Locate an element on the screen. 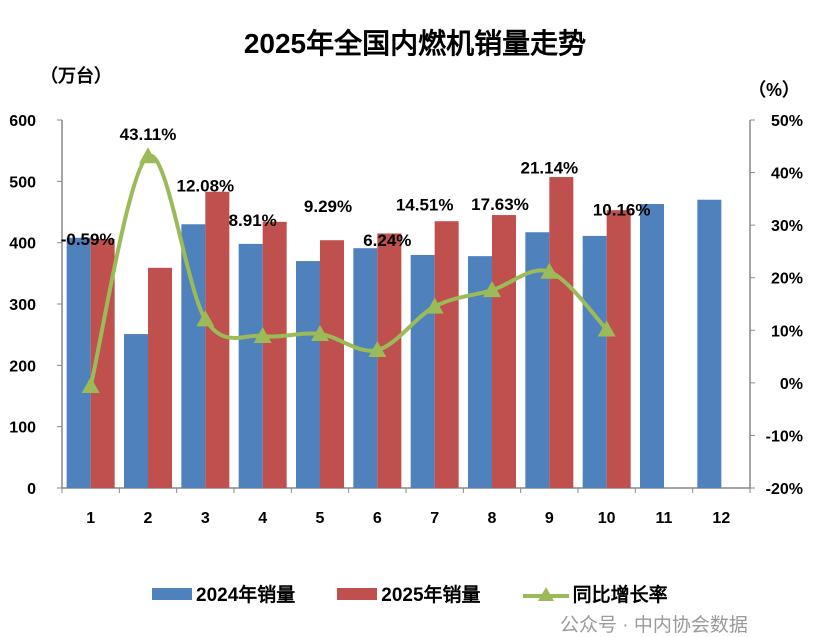 The width and height of the screenshot is (830, 637). legend-item-2025: 2025年销量 is located at coordinates (409, 593).